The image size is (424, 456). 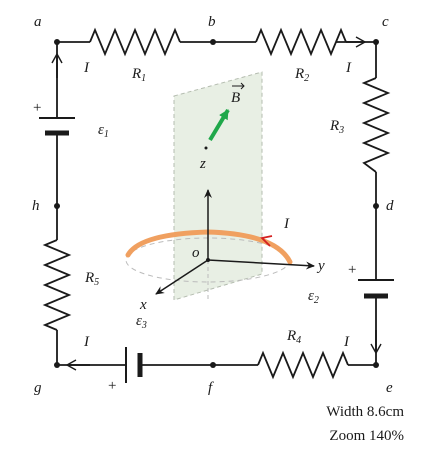 I want to click on field-vector-mark, so click(x=238, y=86).